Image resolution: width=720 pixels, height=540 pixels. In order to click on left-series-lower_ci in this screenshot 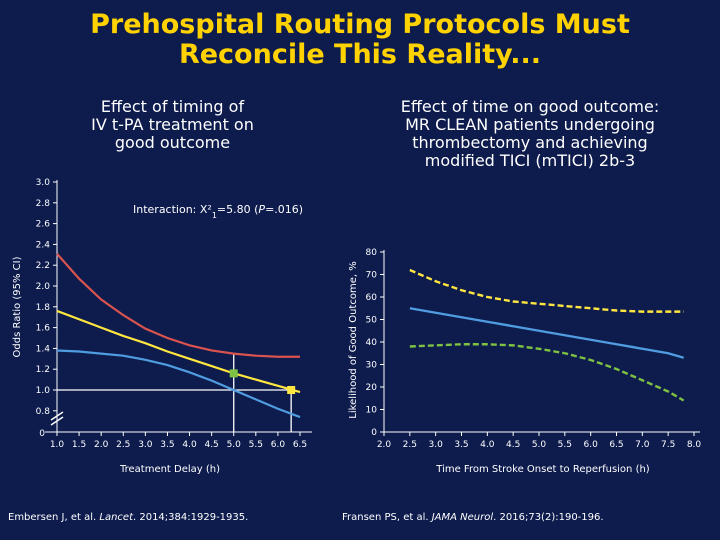, I will do `click(178, 384)`.